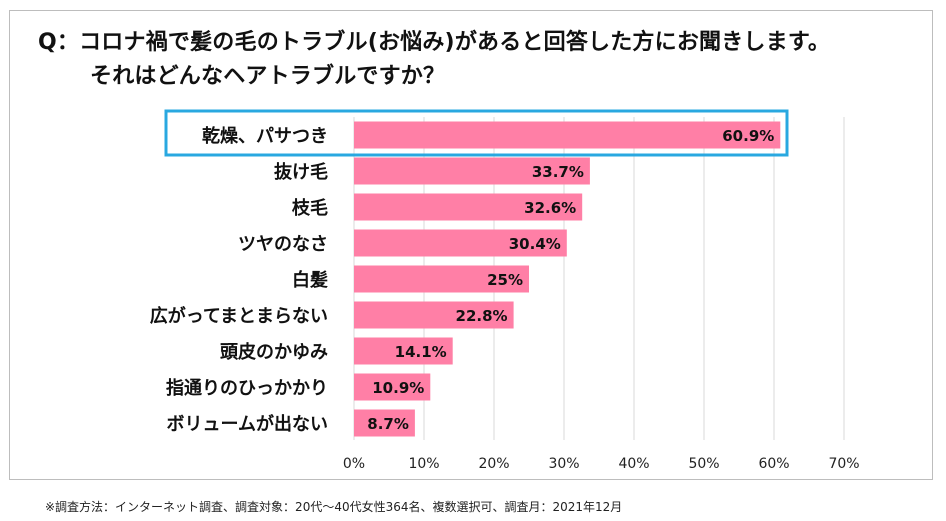 The width and height of the screenshot is (946, 521). I want to click on data-label: 30.4%, so click(535, 244).